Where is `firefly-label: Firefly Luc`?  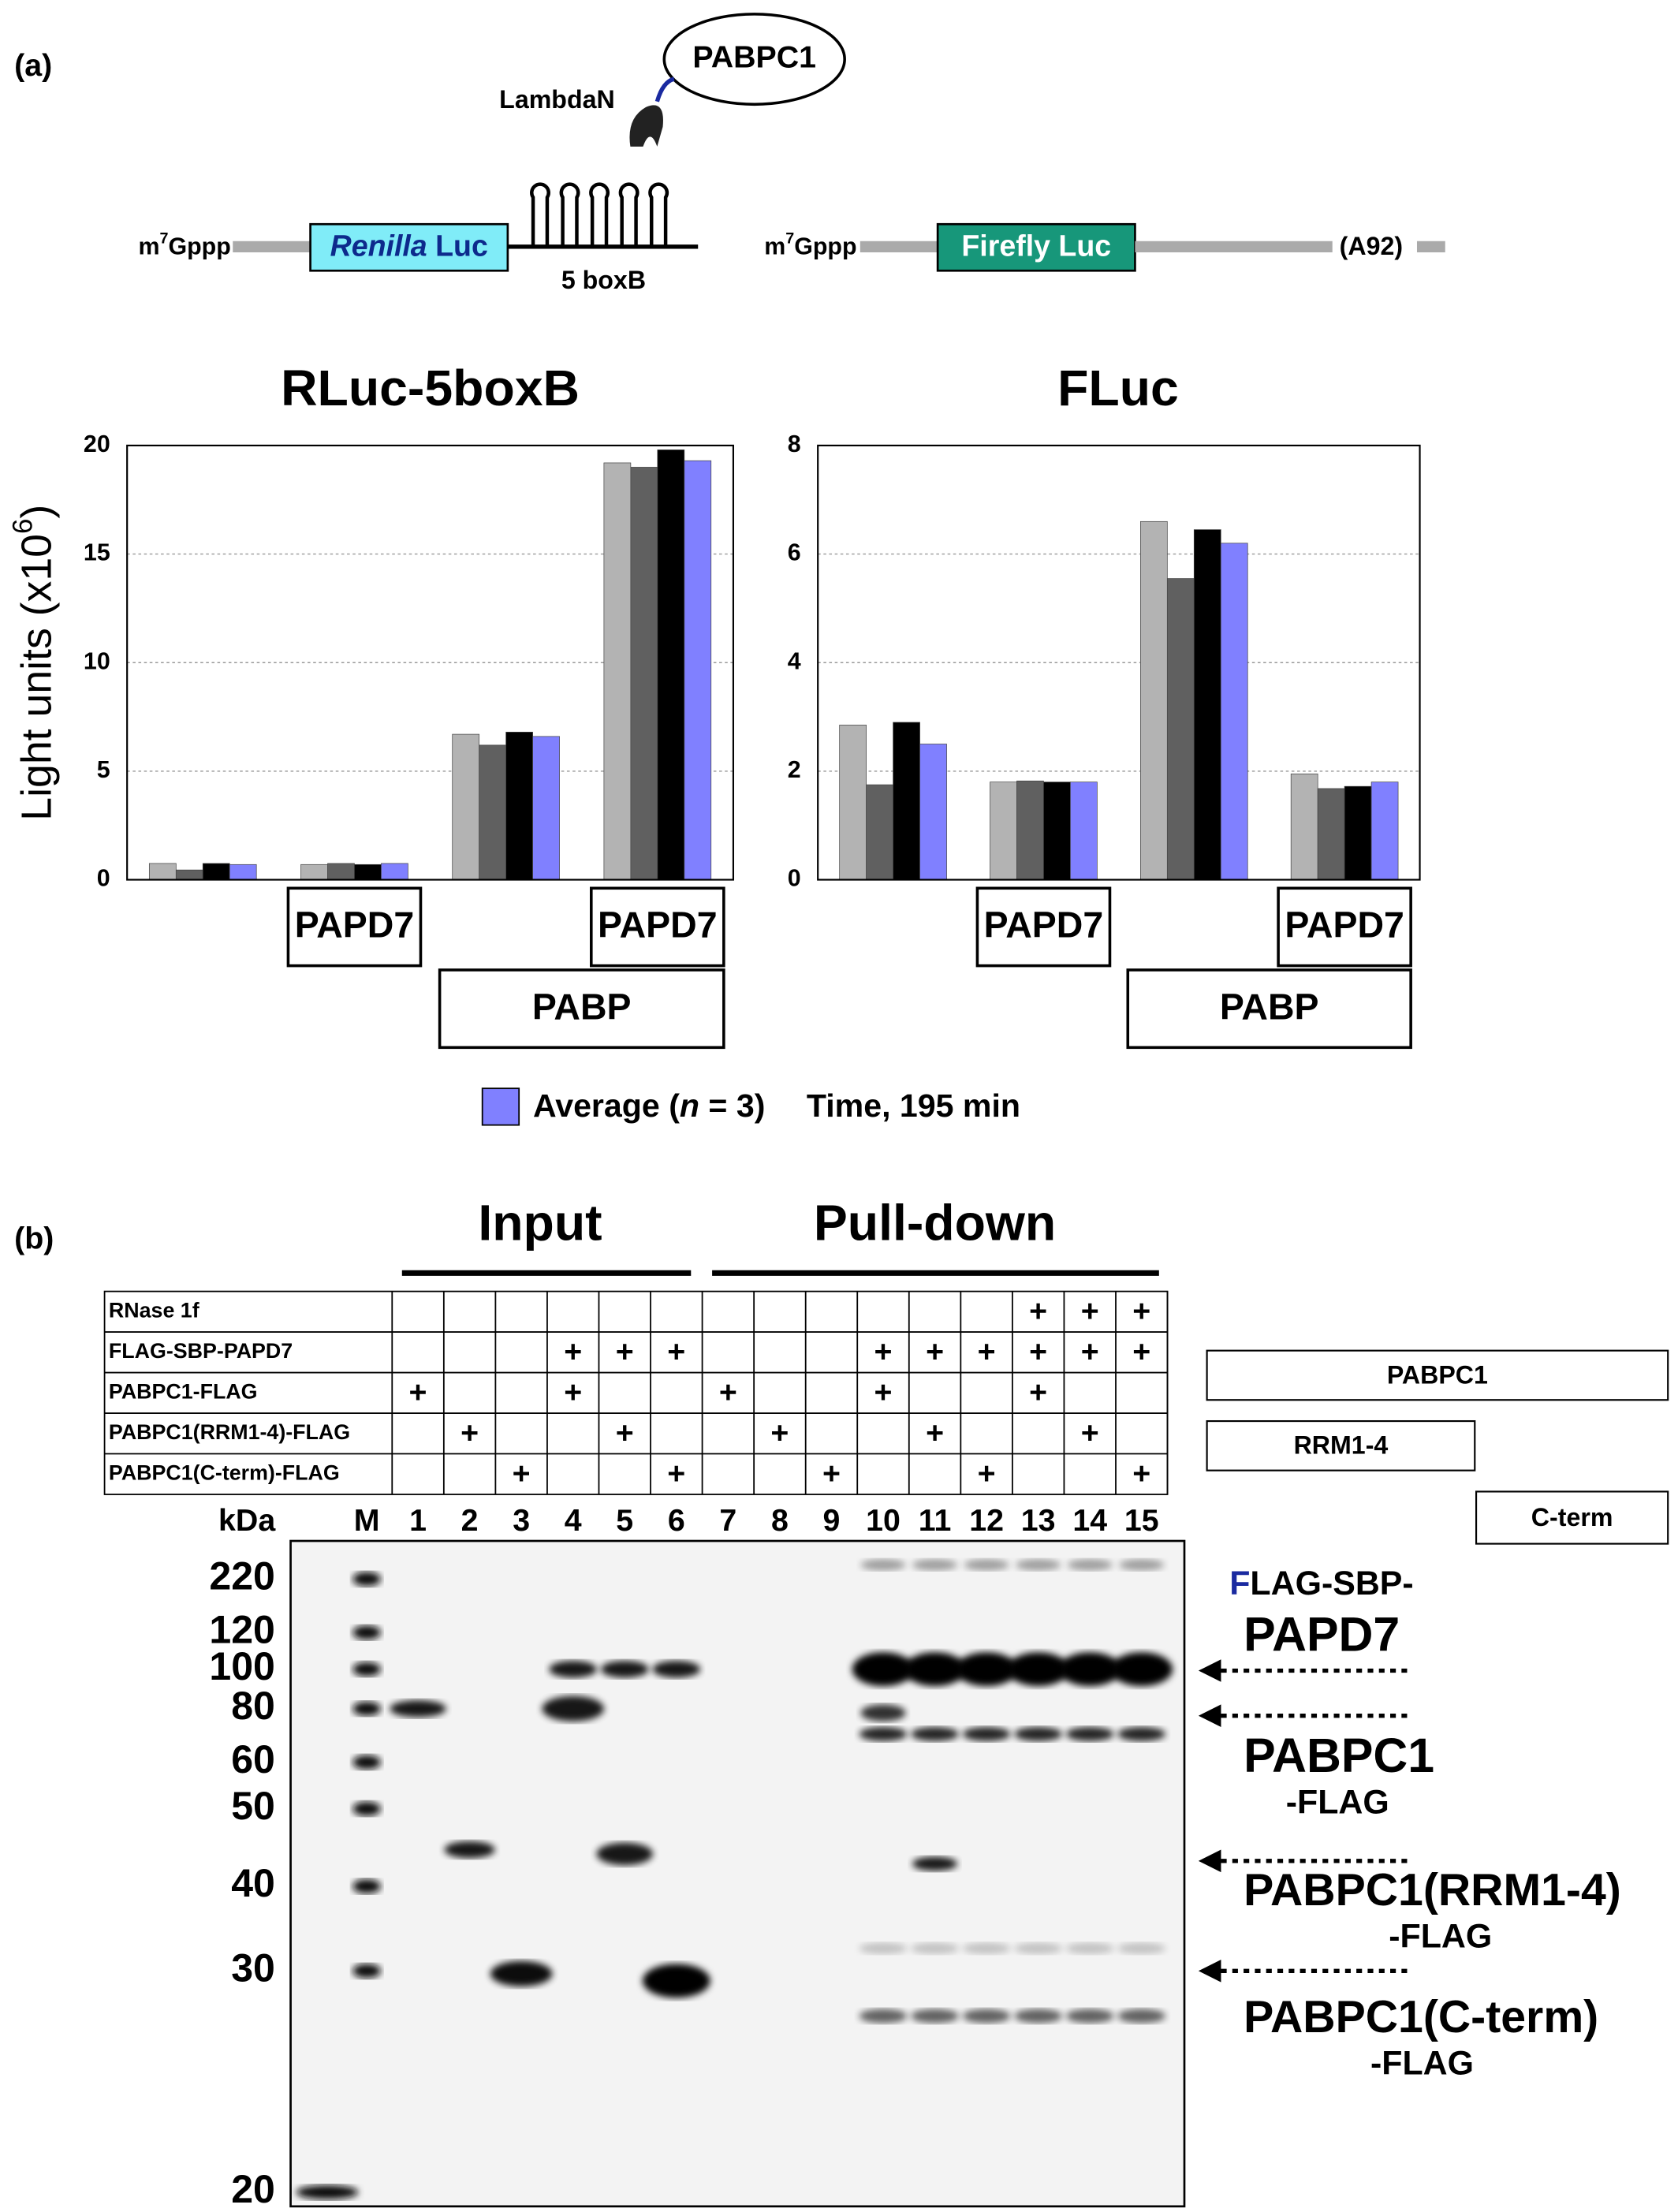
firefly-label: Firefly Luc is located at coordinates (1036, 246).